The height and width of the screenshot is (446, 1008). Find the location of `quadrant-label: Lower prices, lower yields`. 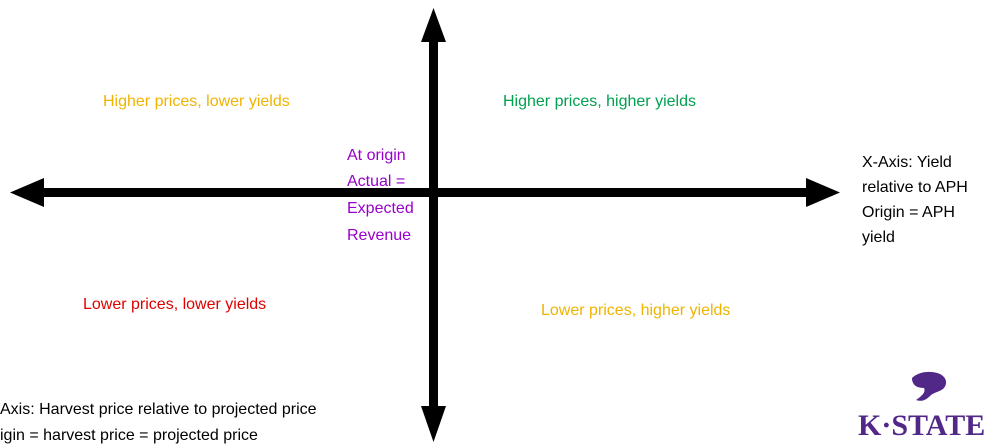

quadrant-label: Lower prices, lower yields is located at coordinates (174, 304).